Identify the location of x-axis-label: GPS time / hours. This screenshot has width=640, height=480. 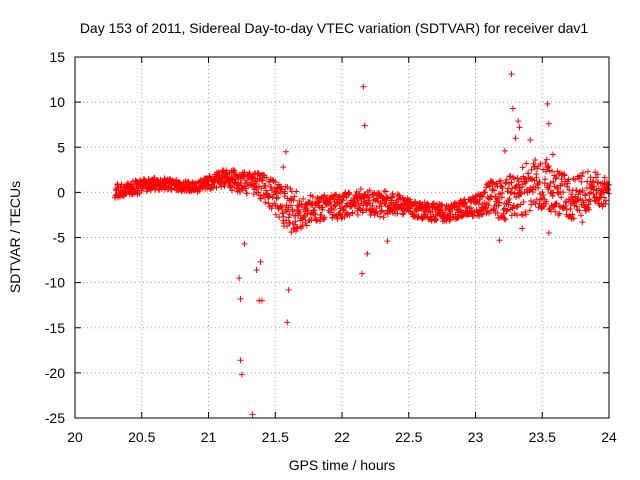
(342, 465).